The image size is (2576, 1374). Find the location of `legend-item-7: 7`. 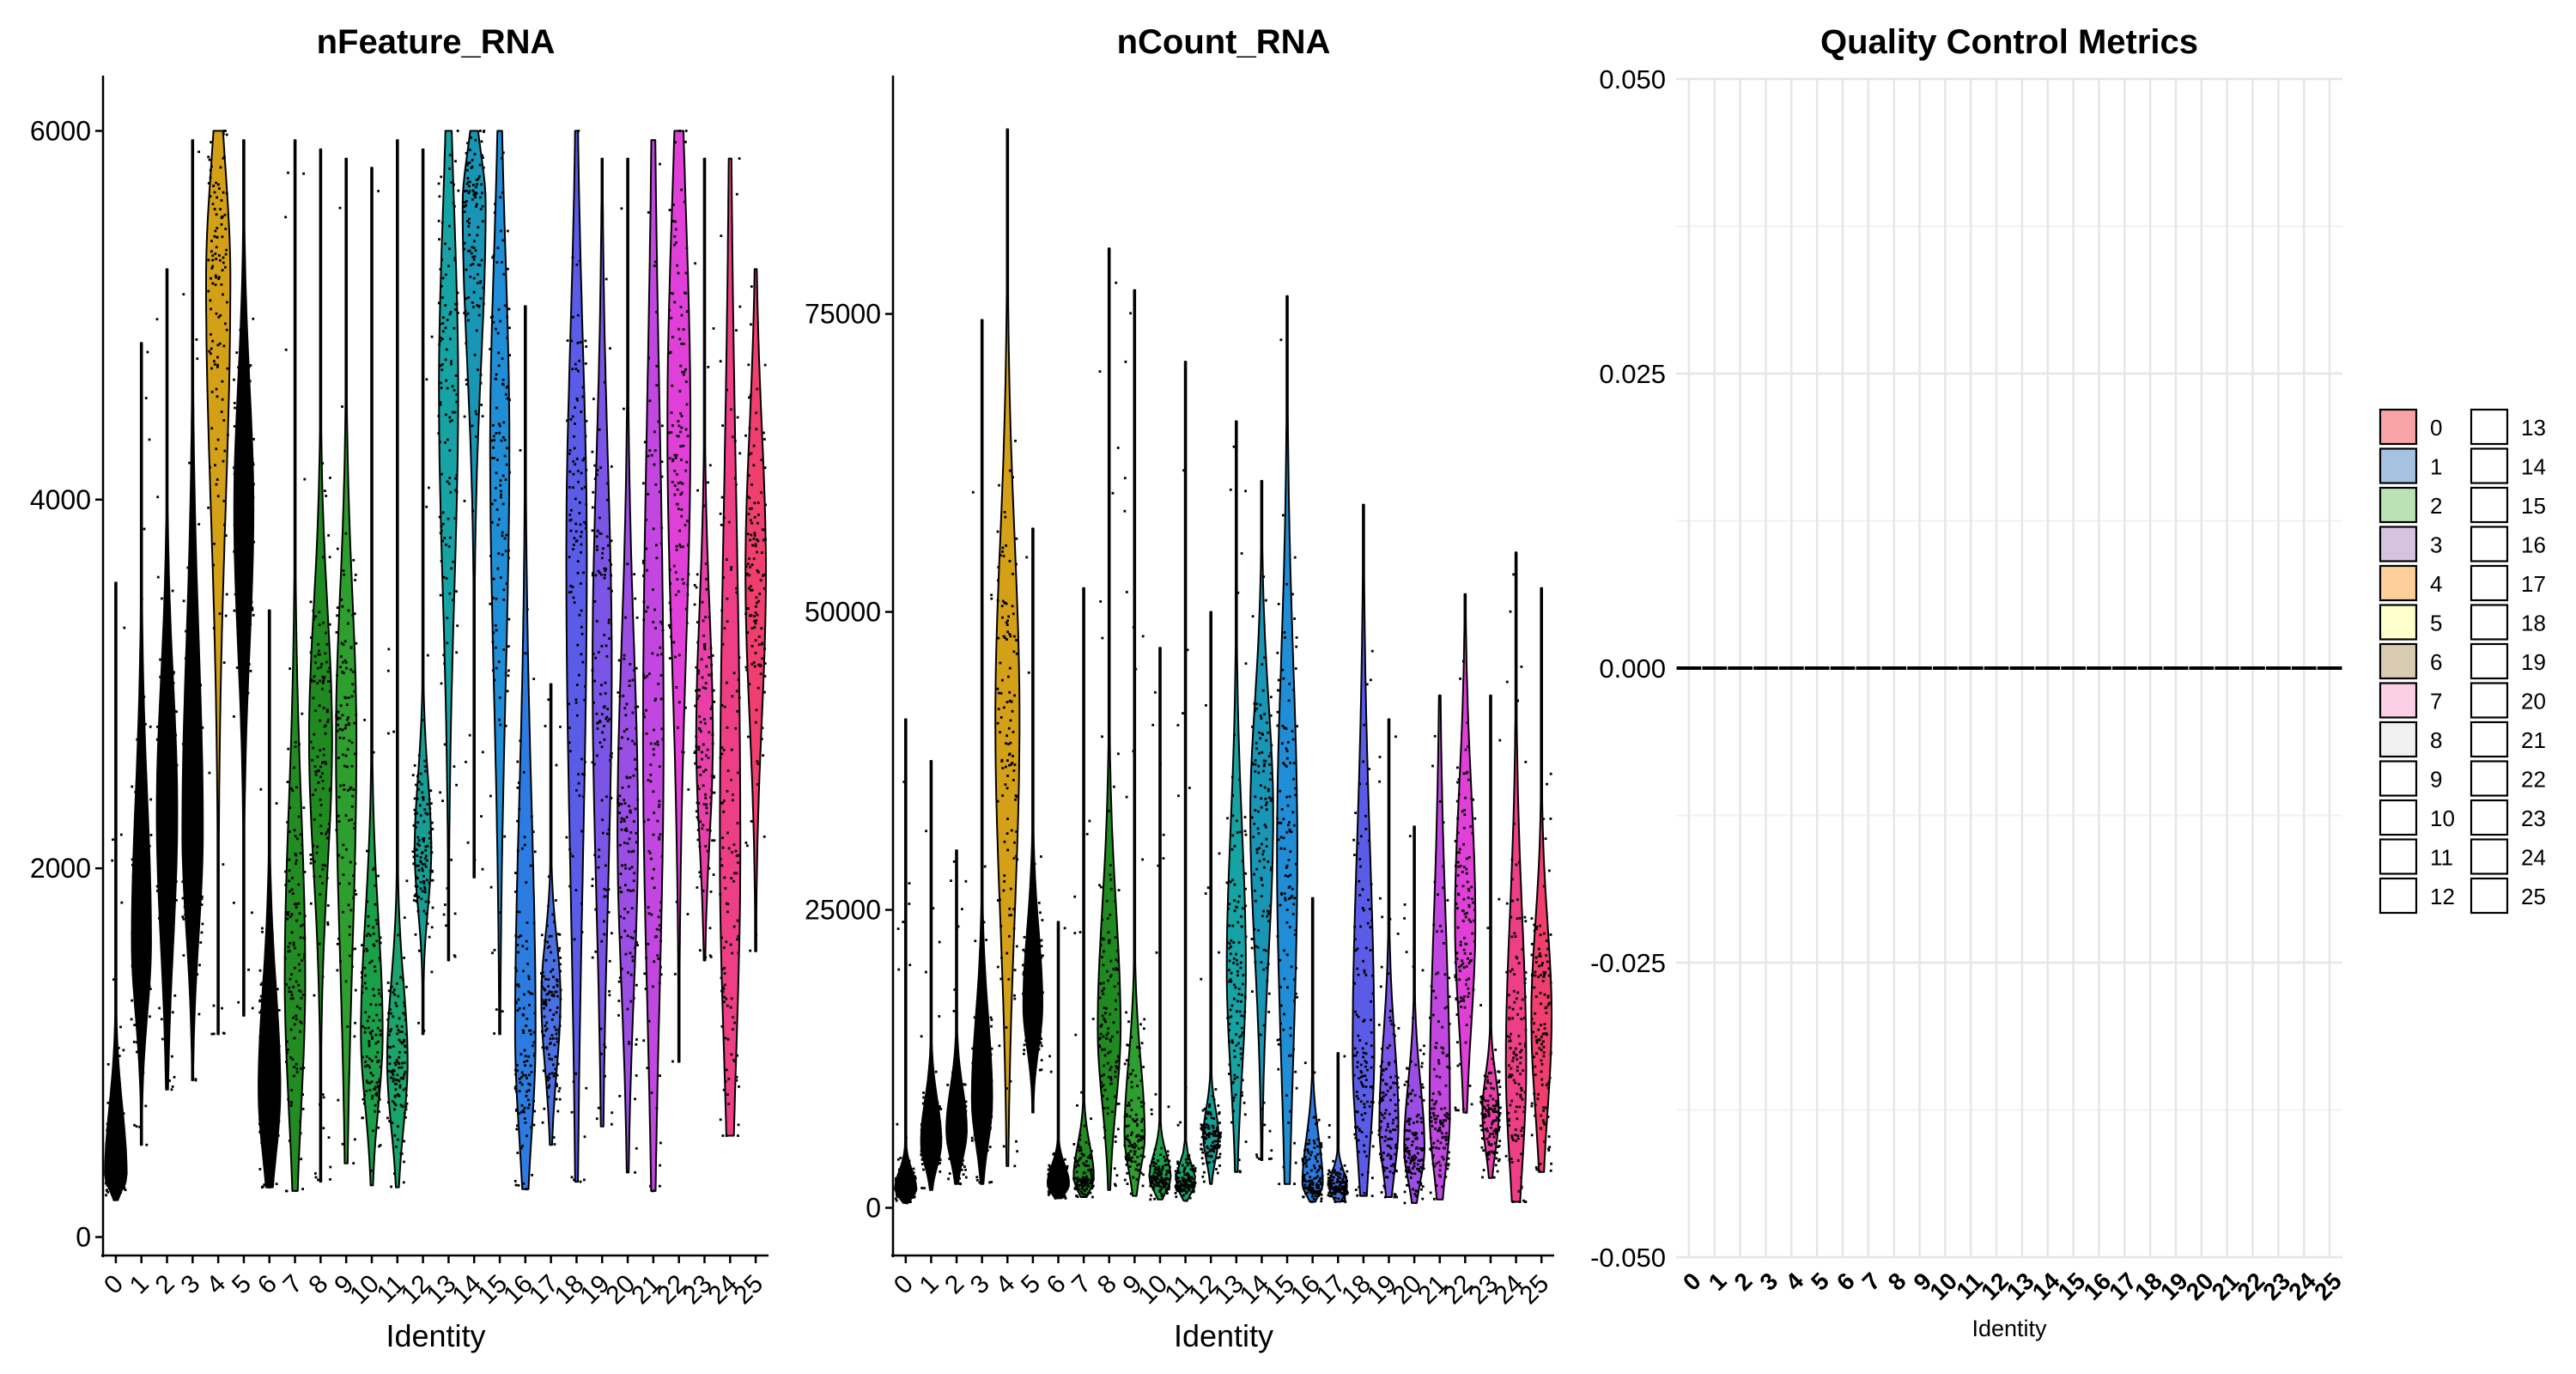

legend-item-7: 7 is located at coordinates (2411, 700).